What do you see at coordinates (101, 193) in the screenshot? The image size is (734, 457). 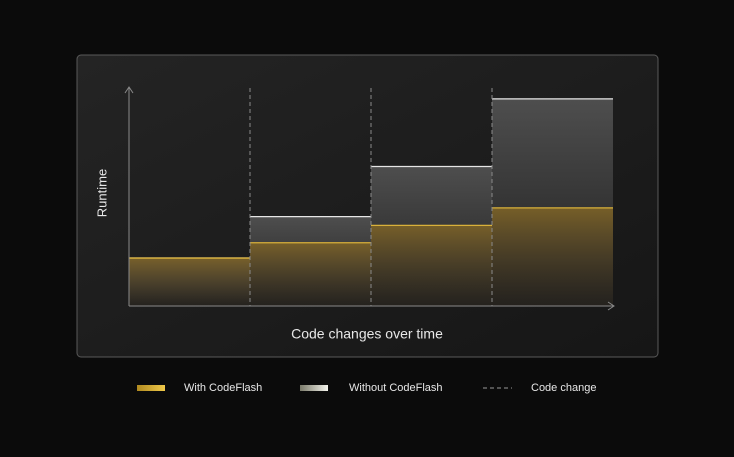 I see `y-axis-label: Runtime` at bounding box center [101, 193].